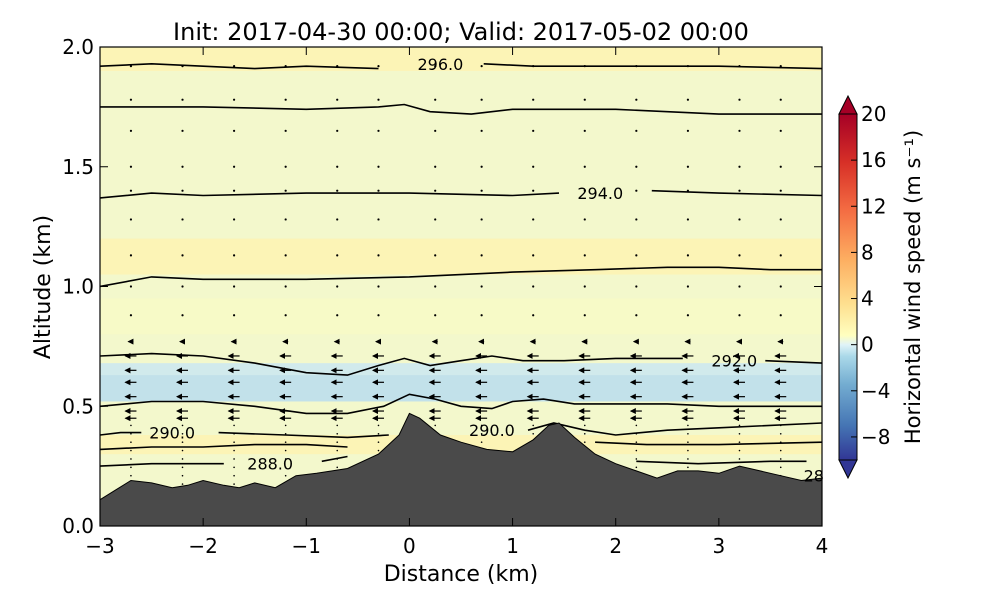  What do you see at coordinates (492, 430) in the screenshot?
I see `contour-label: 290.0` at bounding box center [492, 430].